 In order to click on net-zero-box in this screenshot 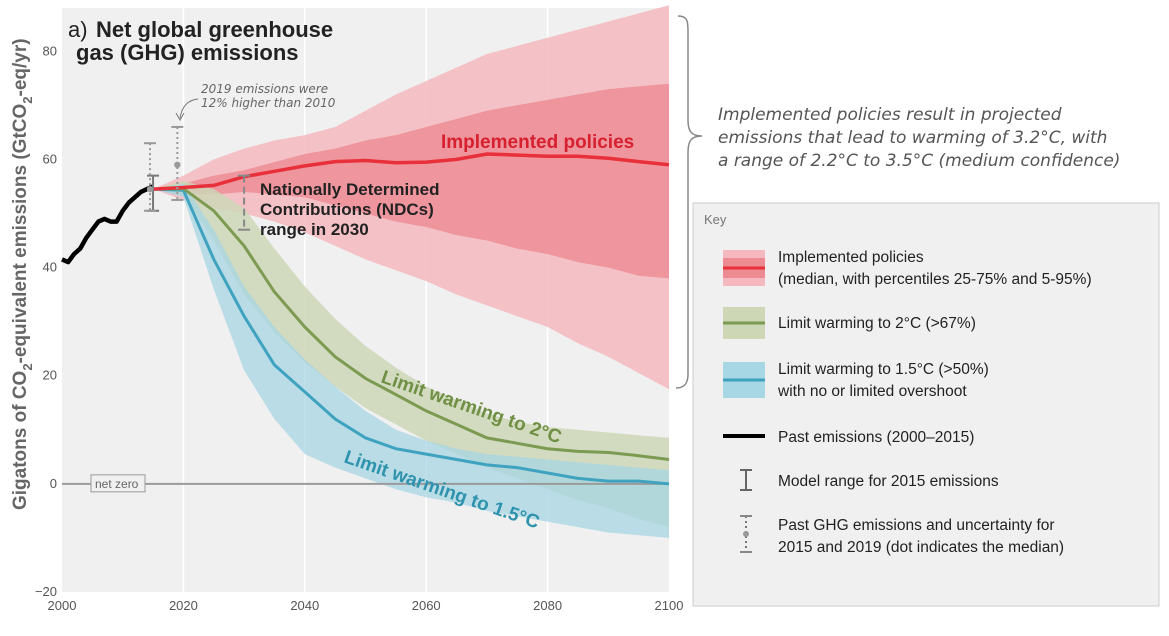, I will do `click(118, 483)`.